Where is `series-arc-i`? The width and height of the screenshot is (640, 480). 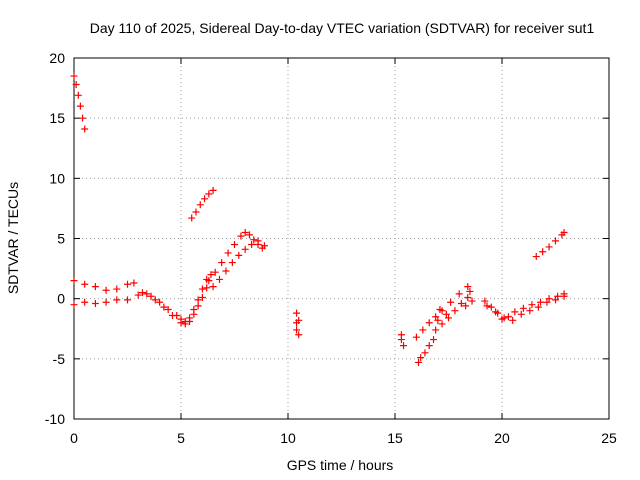
series-arc-i is located at coordinates (524, 306).